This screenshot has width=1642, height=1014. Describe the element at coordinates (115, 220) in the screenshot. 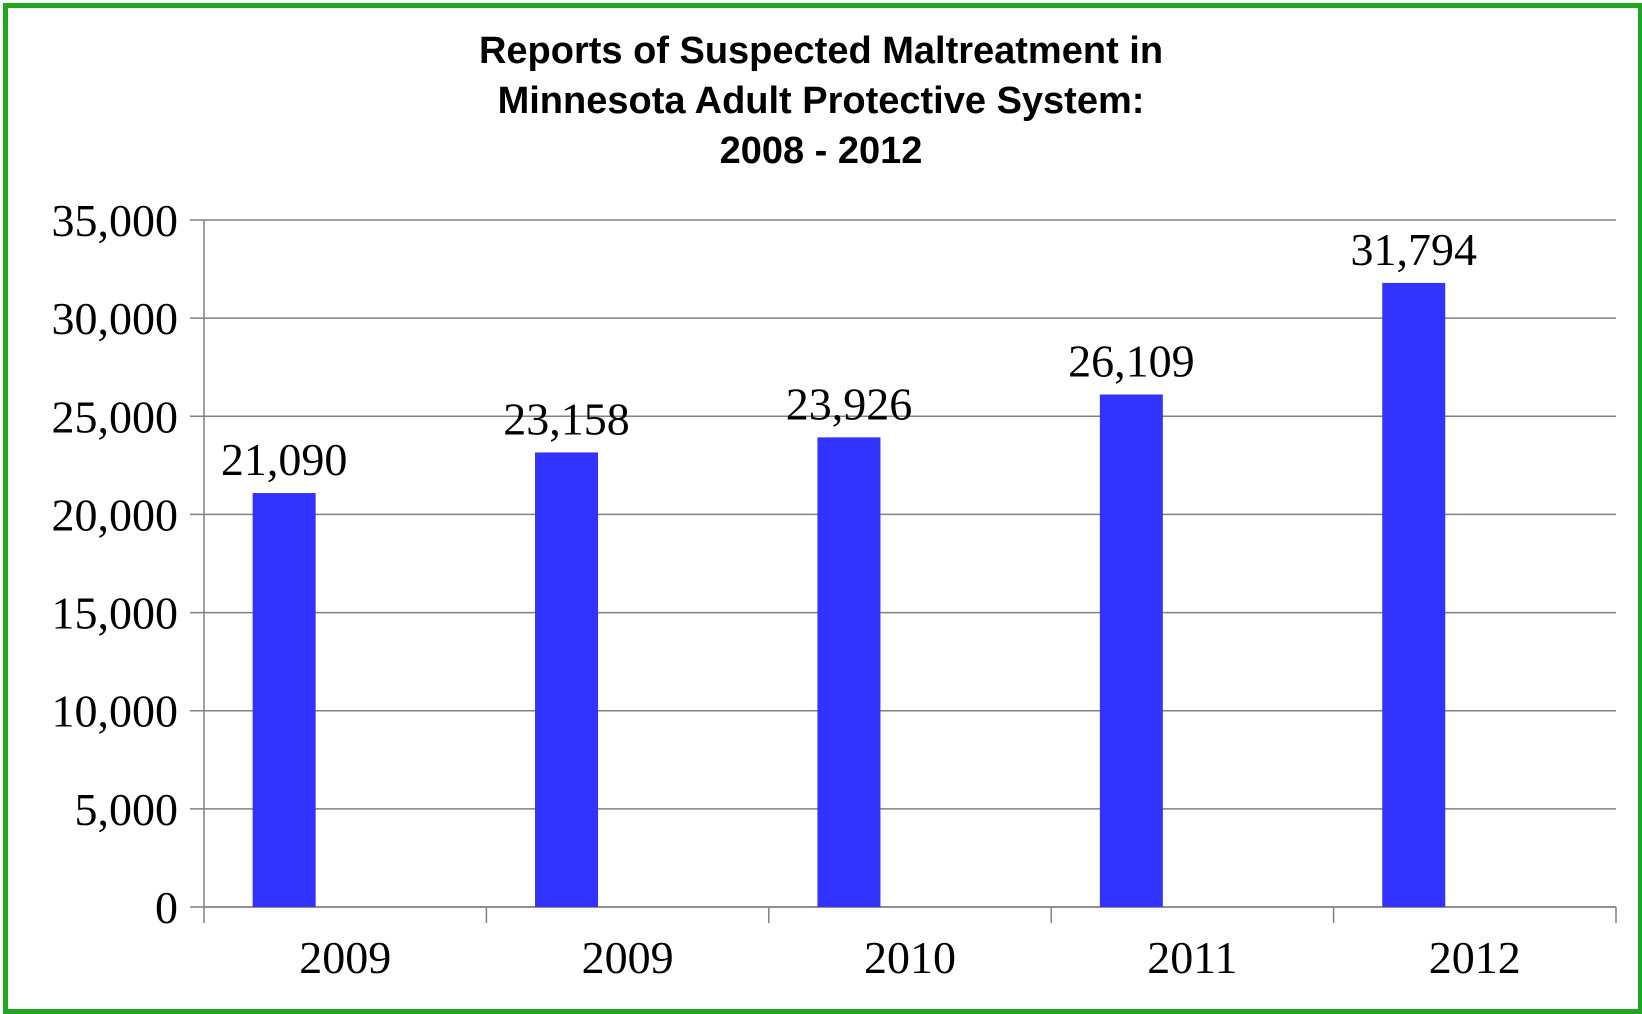

I see `y-tick-label-7: 35,000` at that location.